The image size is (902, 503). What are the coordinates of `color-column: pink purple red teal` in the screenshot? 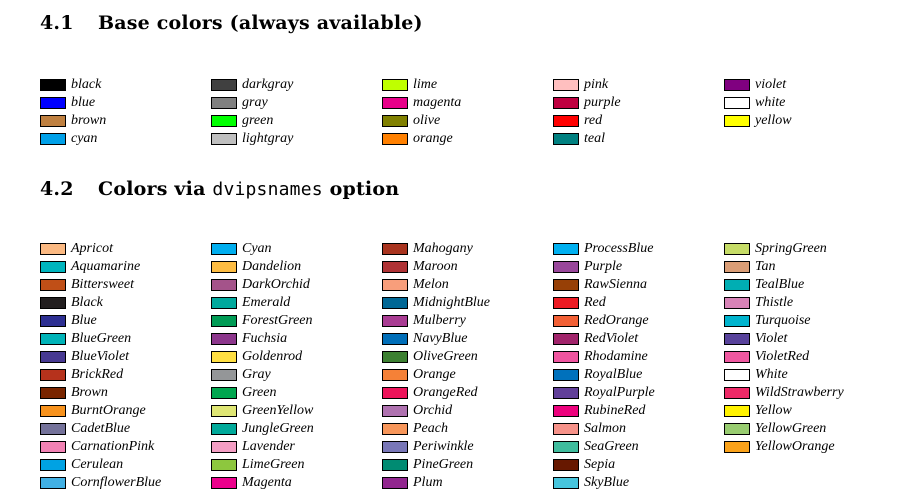 It's located at (638, 112).